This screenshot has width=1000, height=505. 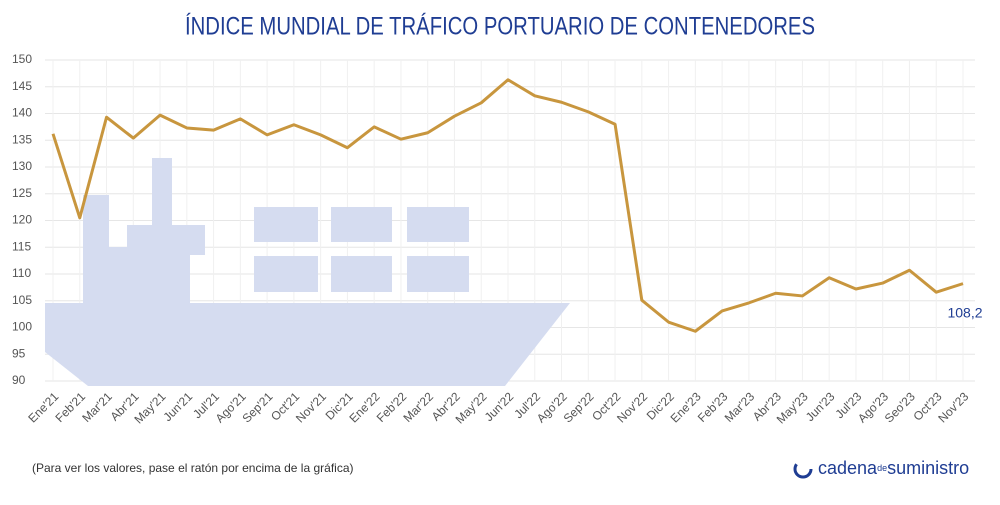 I want to click on x-tick-label: Jun'22, so click(x=499, y=406).